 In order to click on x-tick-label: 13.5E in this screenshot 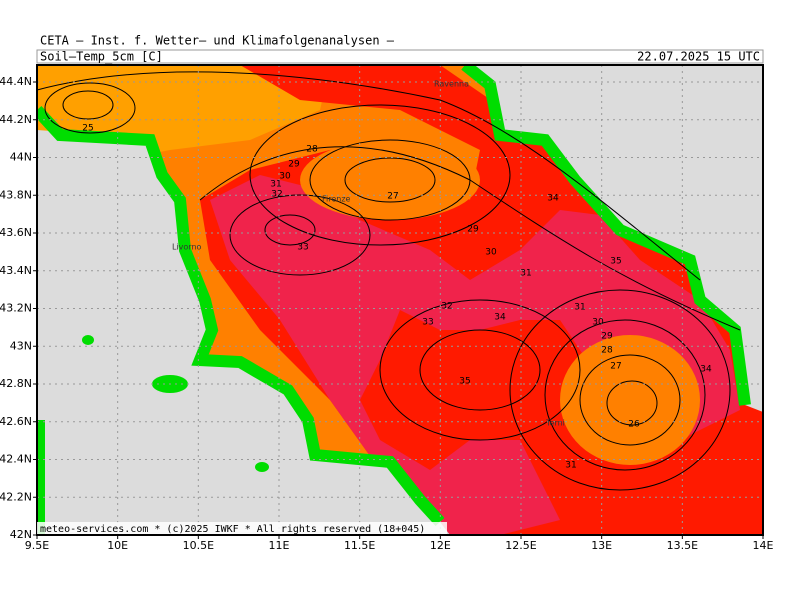, I will do `click(682, 545)`.